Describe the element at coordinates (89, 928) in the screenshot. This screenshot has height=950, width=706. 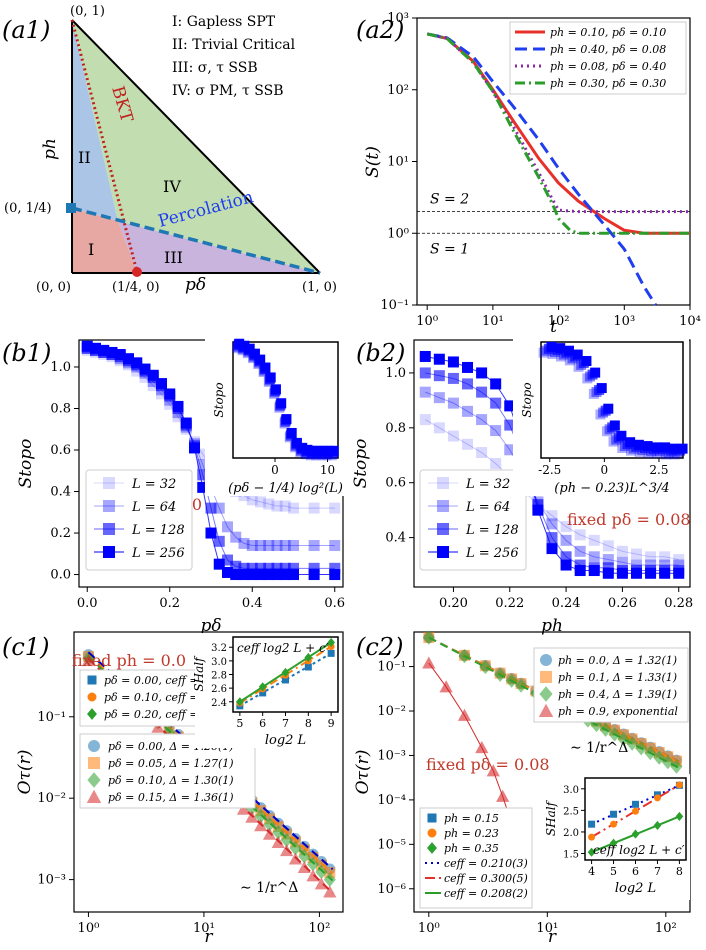
I see `x-tick-label: 10⁰` at that location.